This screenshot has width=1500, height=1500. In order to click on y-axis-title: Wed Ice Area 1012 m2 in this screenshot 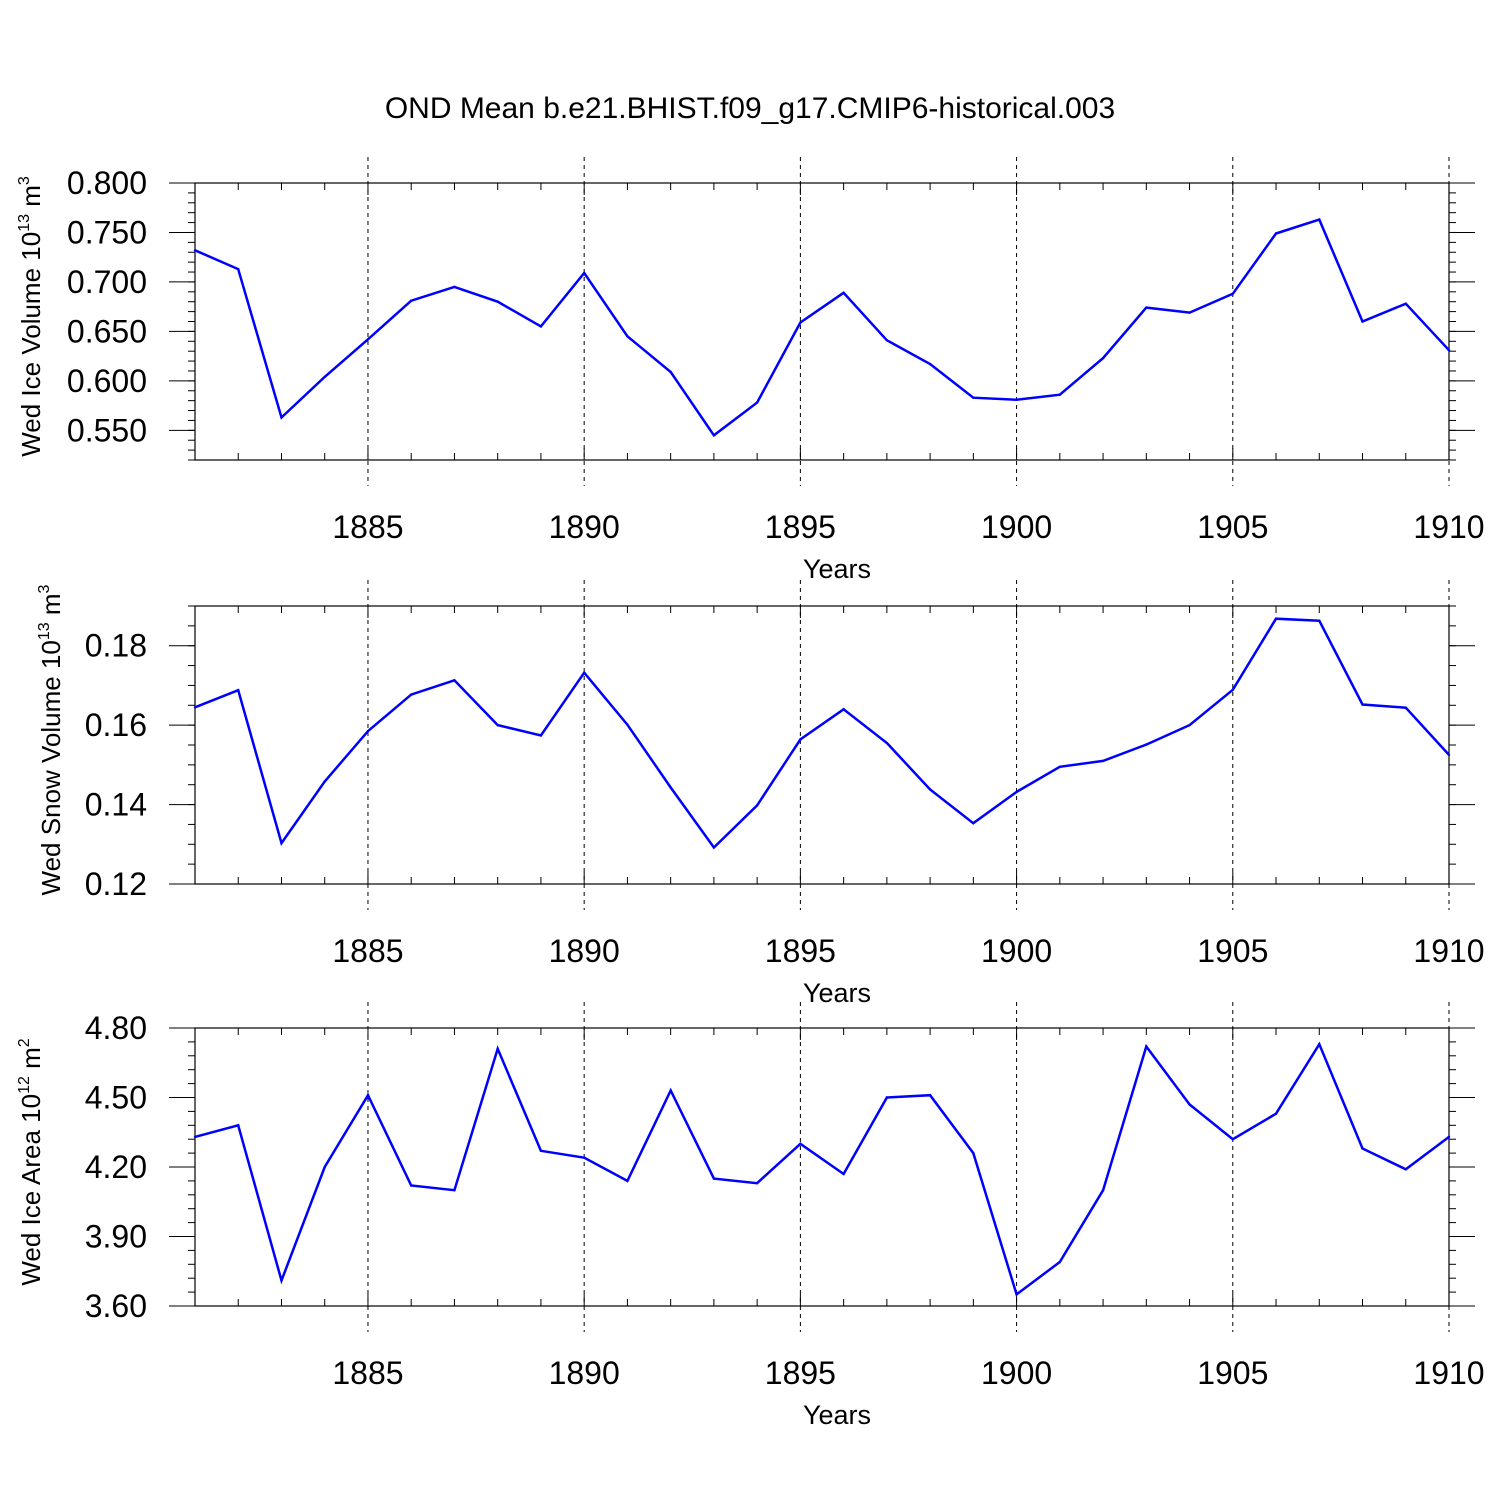, I will do `click(31, 1161)`.